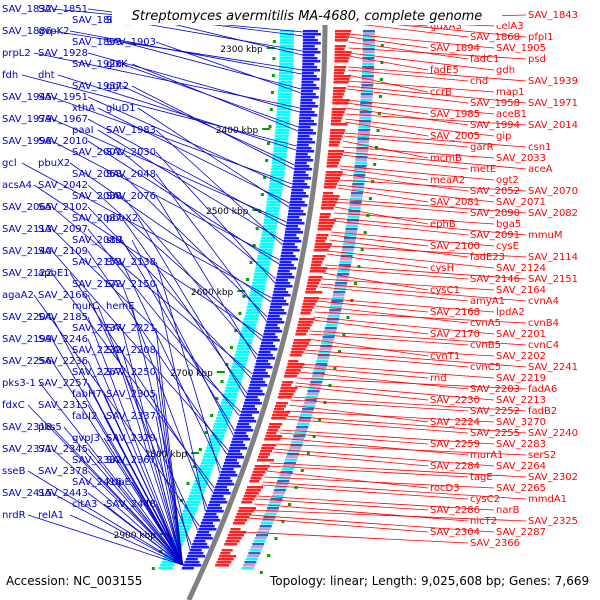 This screenshot has height=600, width=600. I want to click on right-gene-label: mcmB, so click(446, 158).